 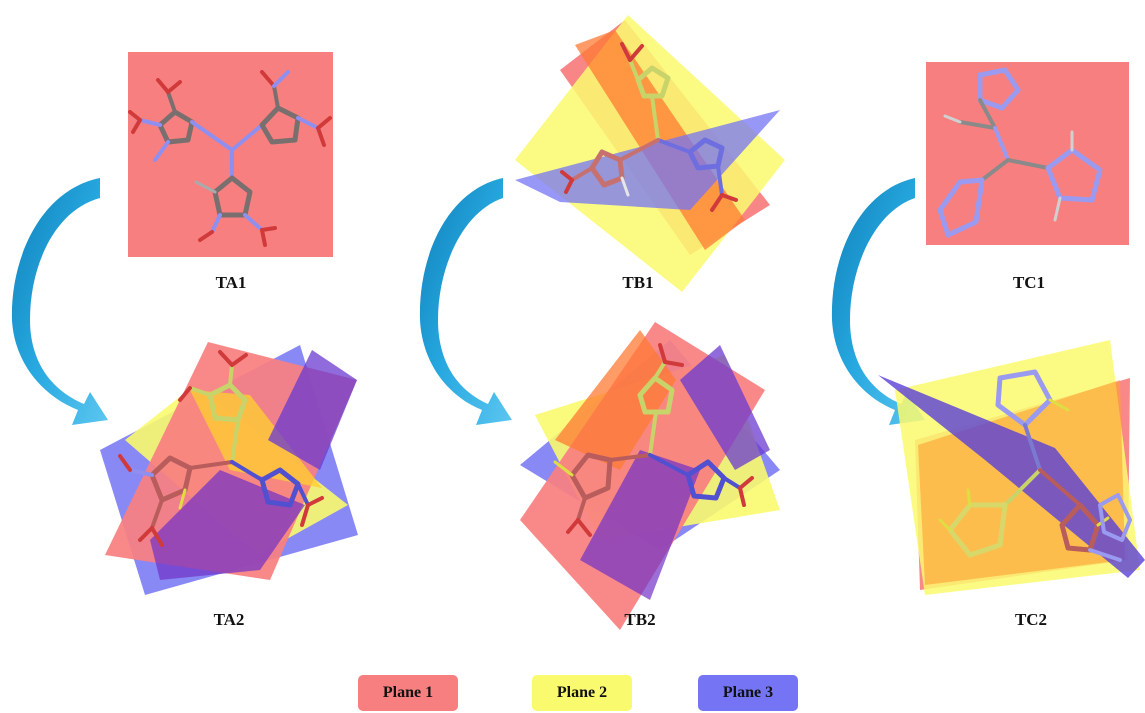 I want to click on panel-tb2, so click(x=650, y=476).